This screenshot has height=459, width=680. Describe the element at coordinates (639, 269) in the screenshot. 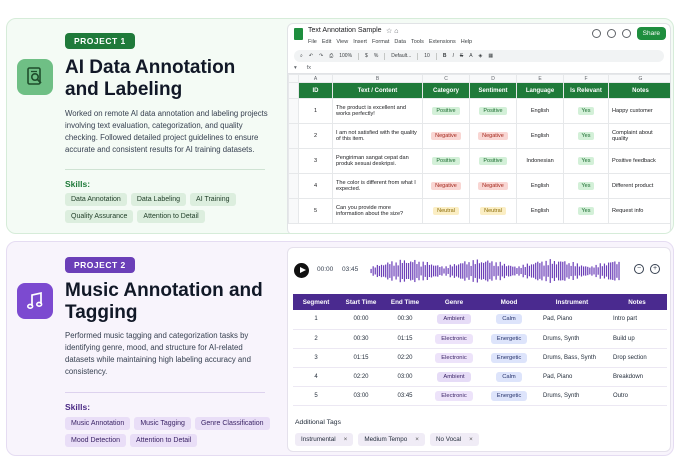

I see `zoom-out-icon: −` at that location.